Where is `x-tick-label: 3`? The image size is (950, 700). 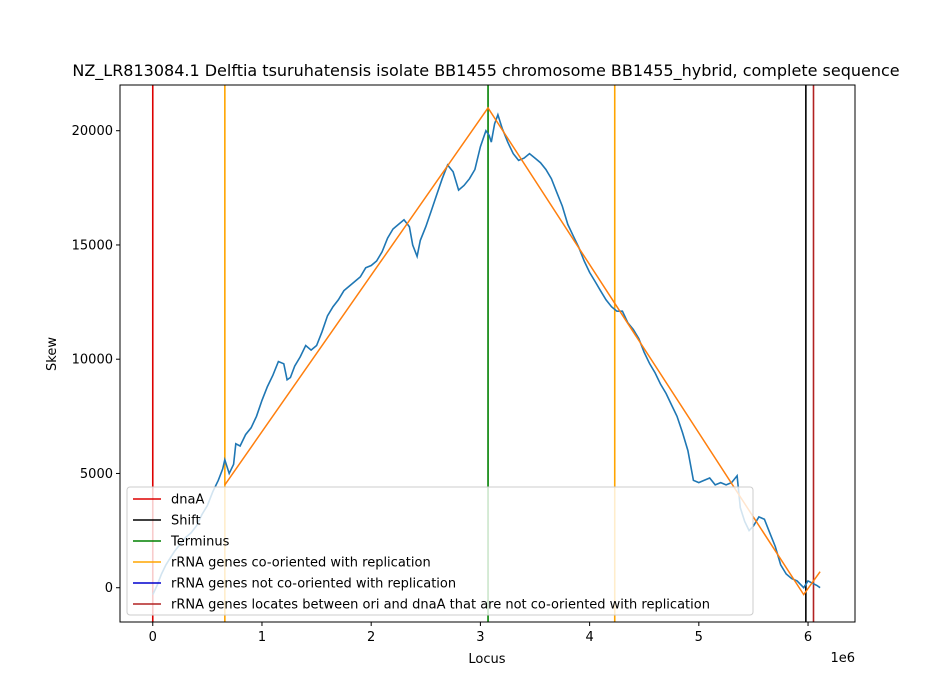 x-tick-label: 3 is located at coordinates (480, 637).